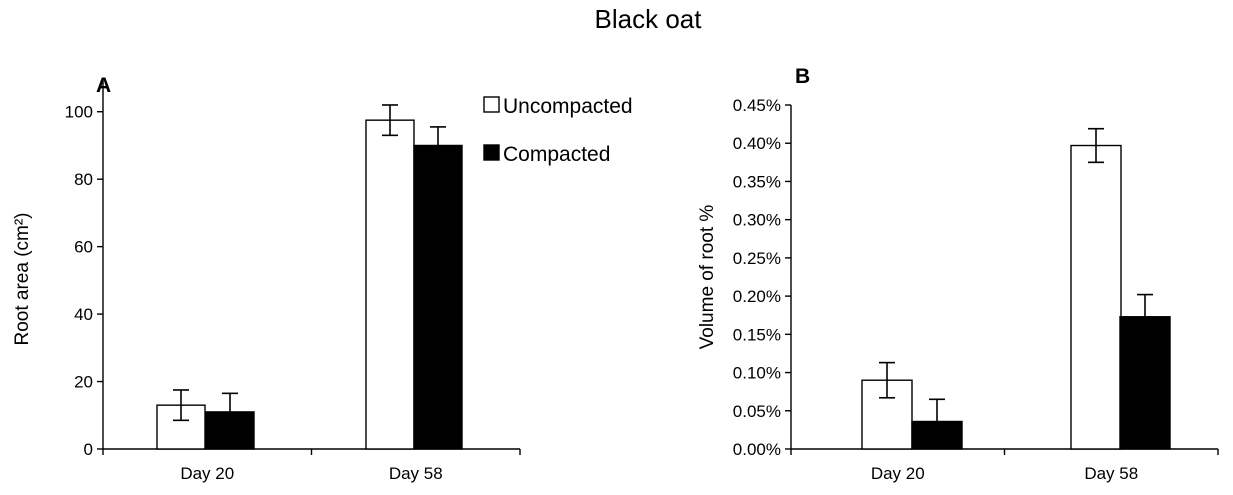 The width and height of the screenshot is (1233, 495). What do you see at coordinates (802, 76) in the screenshot?
I see `panel-b-letter: B` at bounding box center [802, 76].